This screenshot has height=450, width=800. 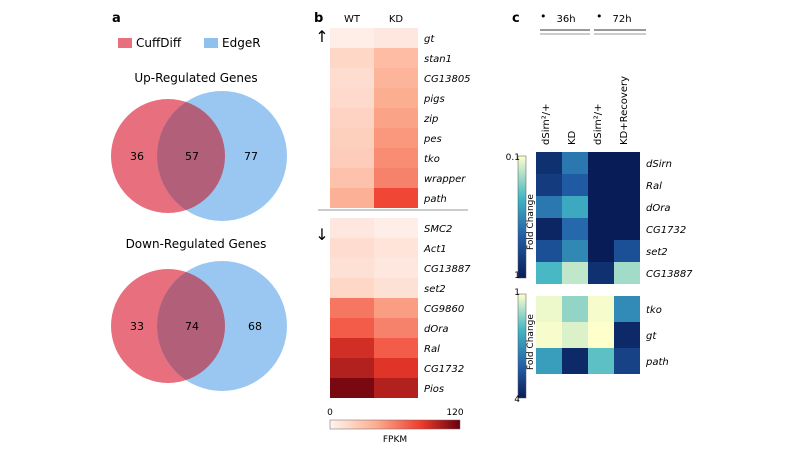 I want to click on down-arrow-icon: ↓, so click(x=321, y=234).